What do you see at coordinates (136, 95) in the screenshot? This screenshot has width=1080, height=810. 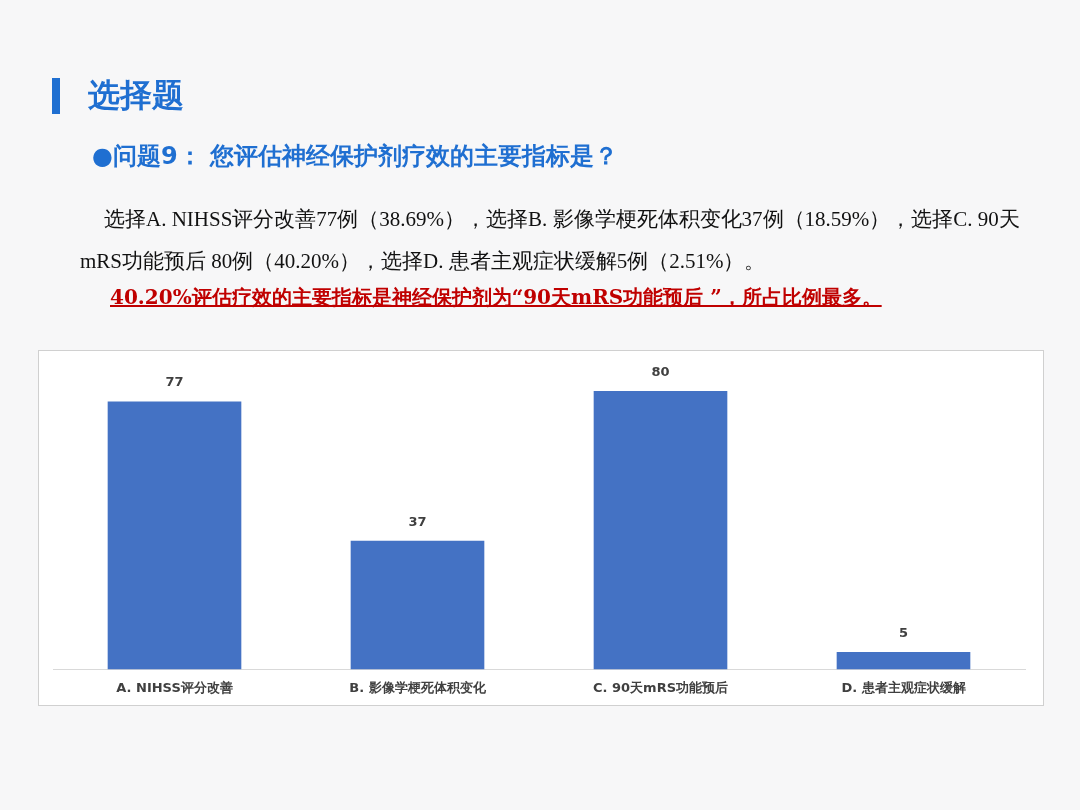 I see `chart-title: 选择题` at bounding box center [136, 95].